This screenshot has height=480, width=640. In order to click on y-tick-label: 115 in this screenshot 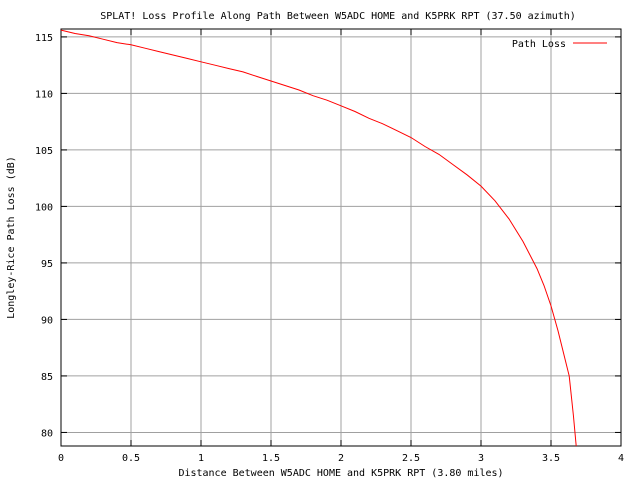, I will do `click(44, 38)`.